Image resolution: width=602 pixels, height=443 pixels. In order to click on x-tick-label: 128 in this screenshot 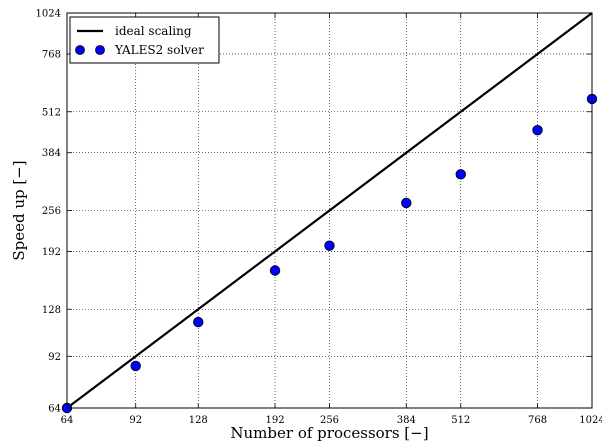, I will do `click(198, 420)`.